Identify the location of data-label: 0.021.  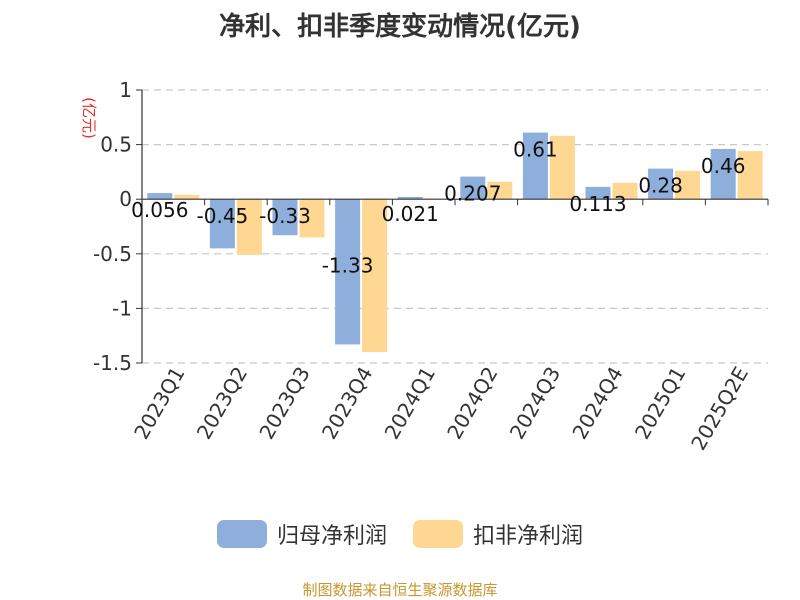
(410, 214).